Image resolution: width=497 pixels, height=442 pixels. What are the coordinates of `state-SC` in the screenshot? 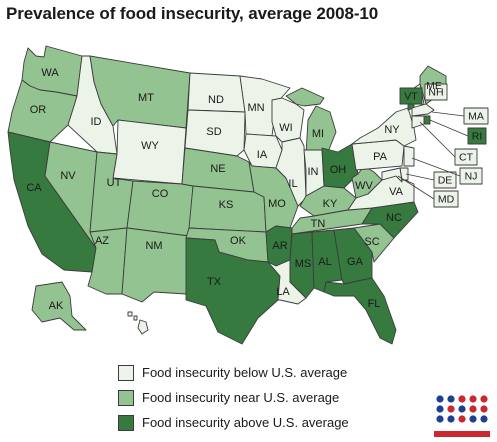 It's located at (374, 243).